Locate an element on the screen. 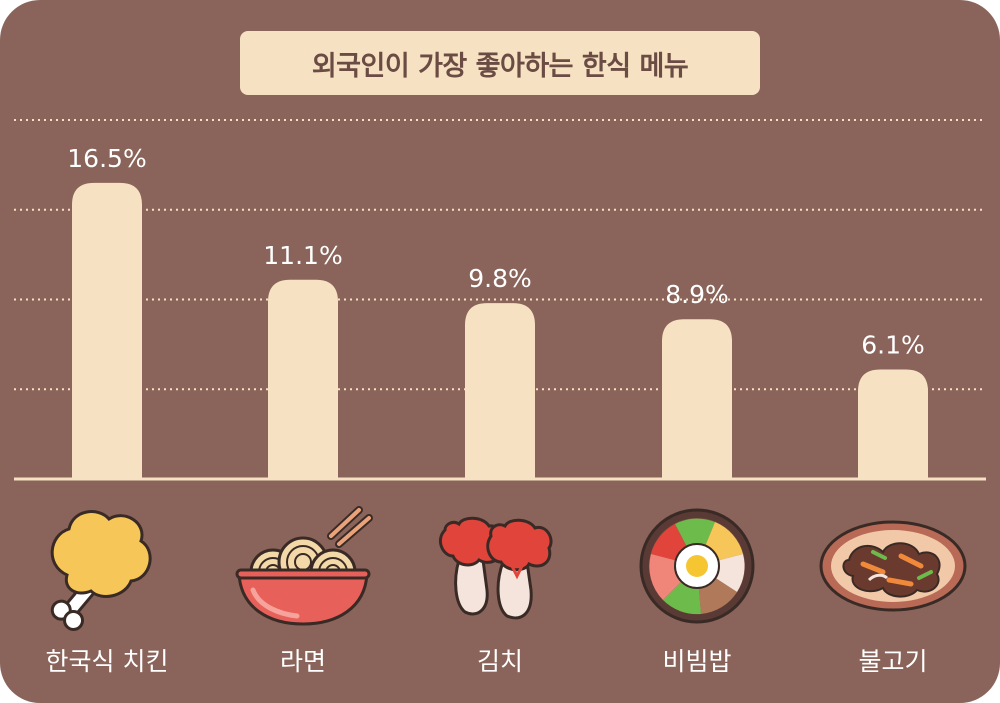 Image resolution: width=1000 pixels, height=703 pixels. value-label: 11.1% is located at coordinates (302, 255).